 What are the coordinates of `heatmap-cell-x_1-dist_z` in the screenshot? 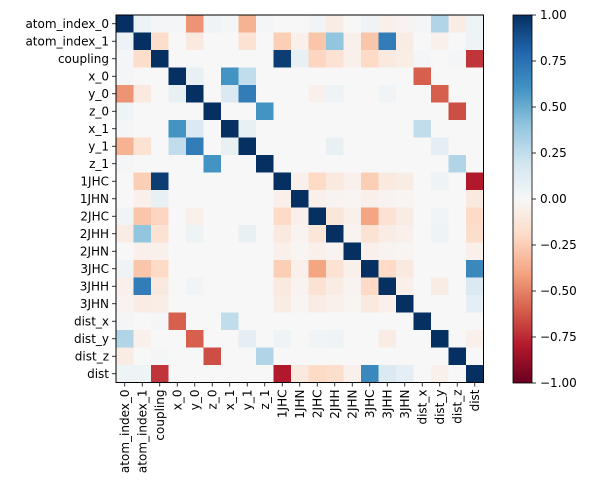 It's located at (457, 129).